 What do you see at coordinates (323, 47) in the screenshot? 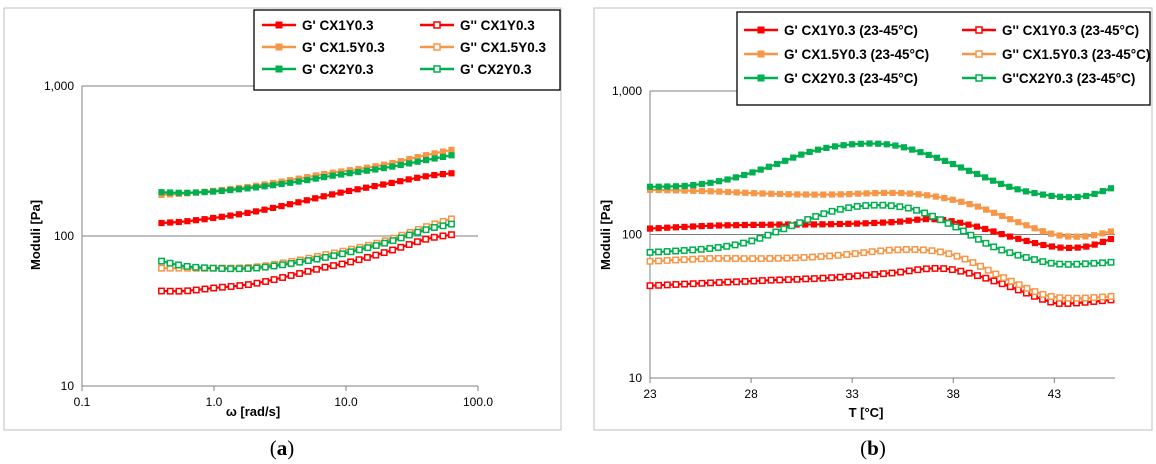
I see `panel-a-legend-entry-2: G' CX1.5Y0.3` at bounding box center [323, 47].